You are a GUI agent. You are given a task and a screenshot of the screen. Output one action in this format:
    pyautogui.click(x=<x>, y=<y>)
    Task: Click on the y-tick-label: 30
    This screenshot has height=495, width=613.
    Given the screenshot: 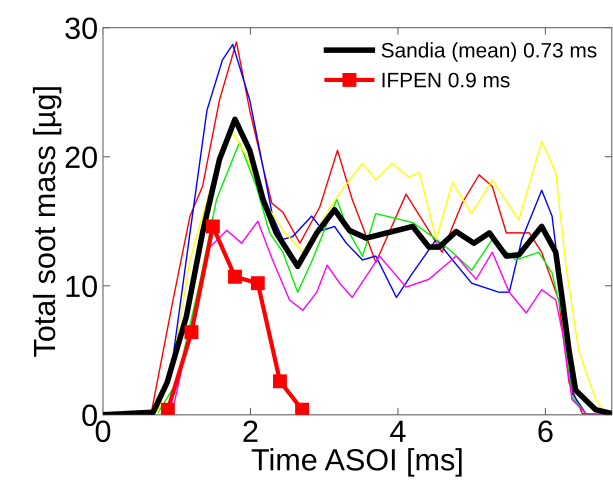 What is the action you would take?
    pyautogui.click(x=81, y=28)
    